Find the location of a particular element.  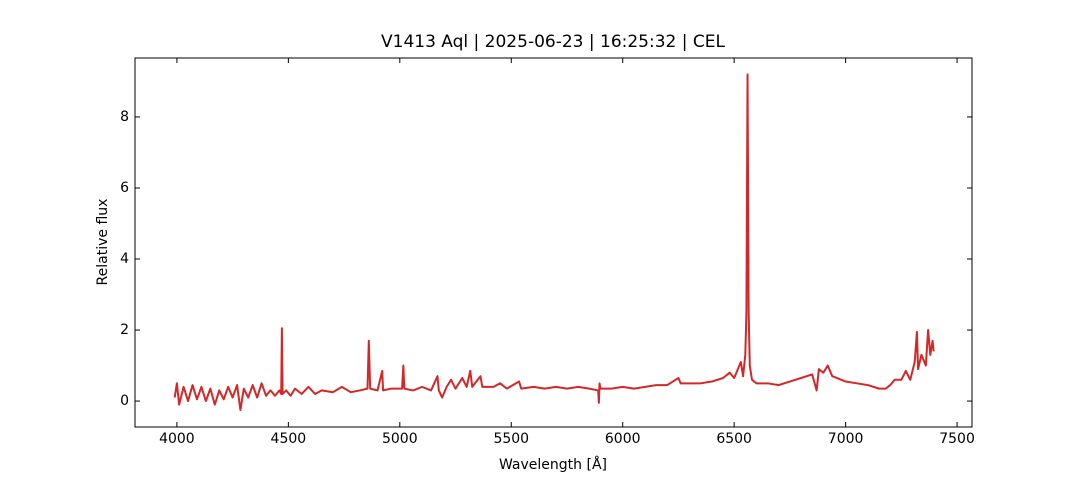

y-tick-label: 2 is located at coordinates (124, 330).